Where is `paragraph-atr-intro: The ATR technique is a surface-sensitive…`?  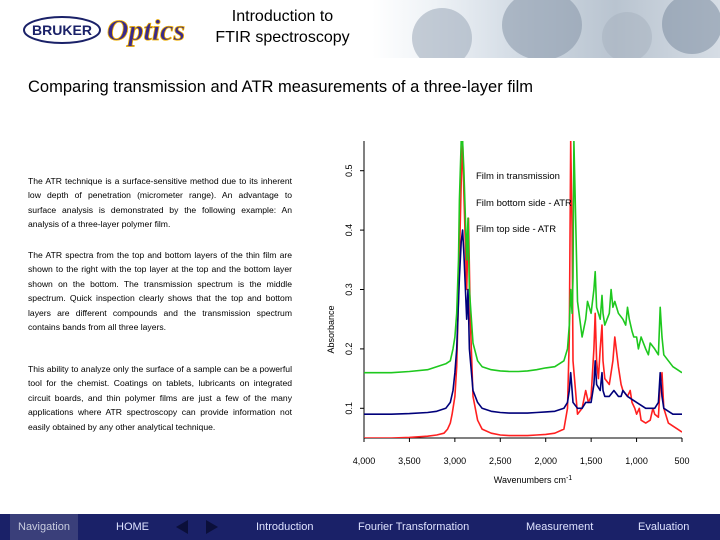
paragraph-atr-intro: The ATR technique is a surface-sensitive… is located at coordinates (160, 203).